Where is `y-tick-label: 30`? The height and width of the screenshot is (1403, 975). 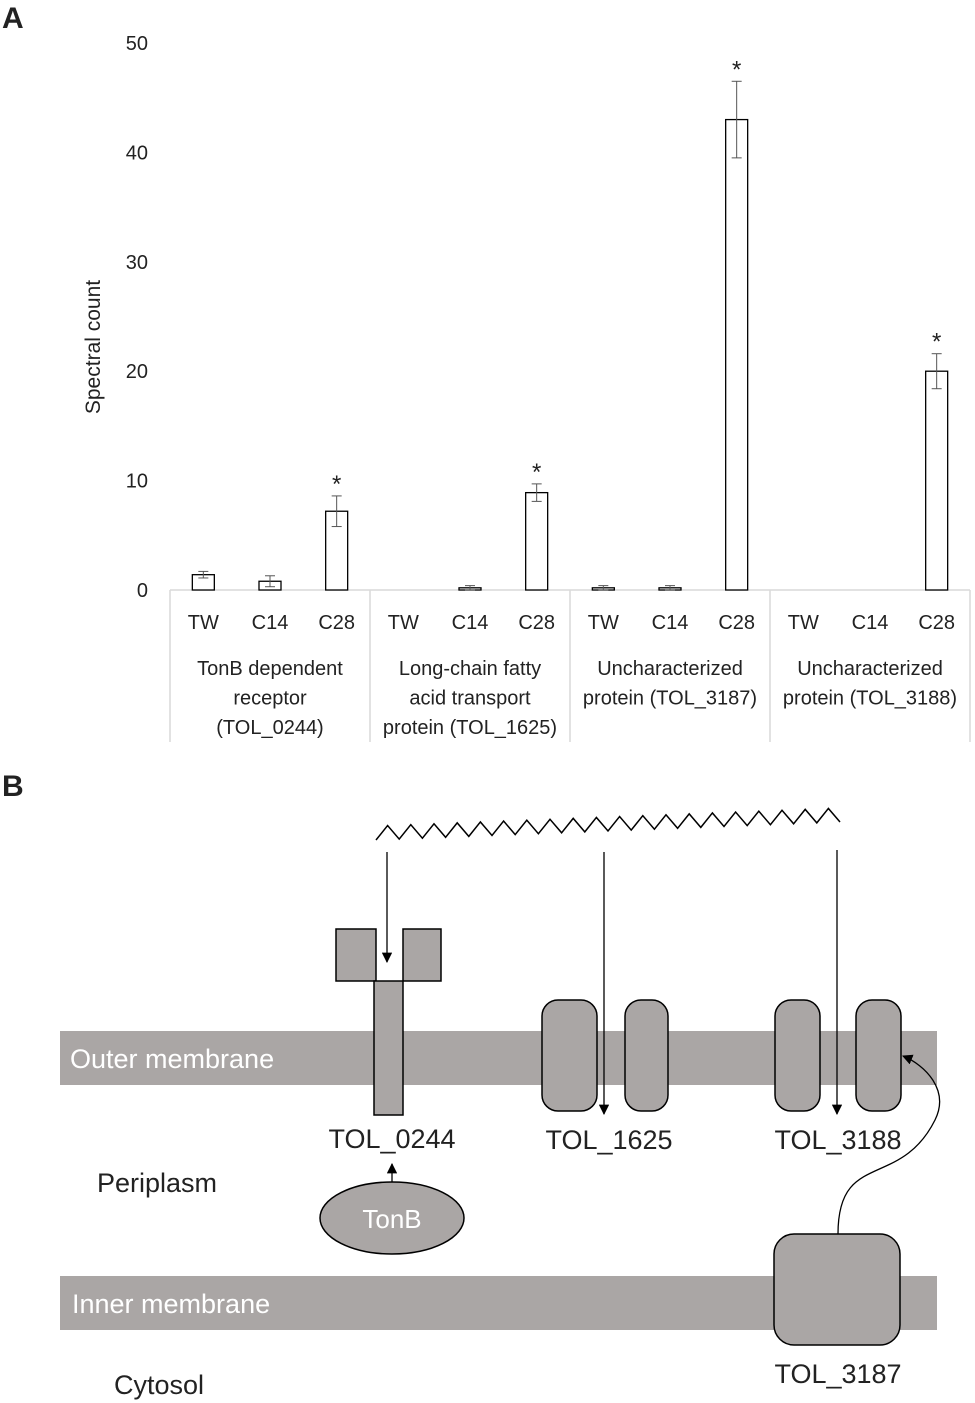 y-tick-label: 30 is located at coordinates (137, 263).